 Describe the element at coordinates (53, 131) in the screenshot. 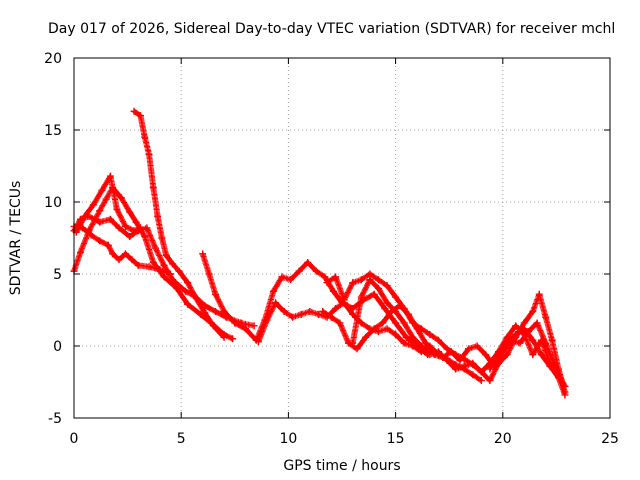

I see `y-tick-label: 15` at that location.